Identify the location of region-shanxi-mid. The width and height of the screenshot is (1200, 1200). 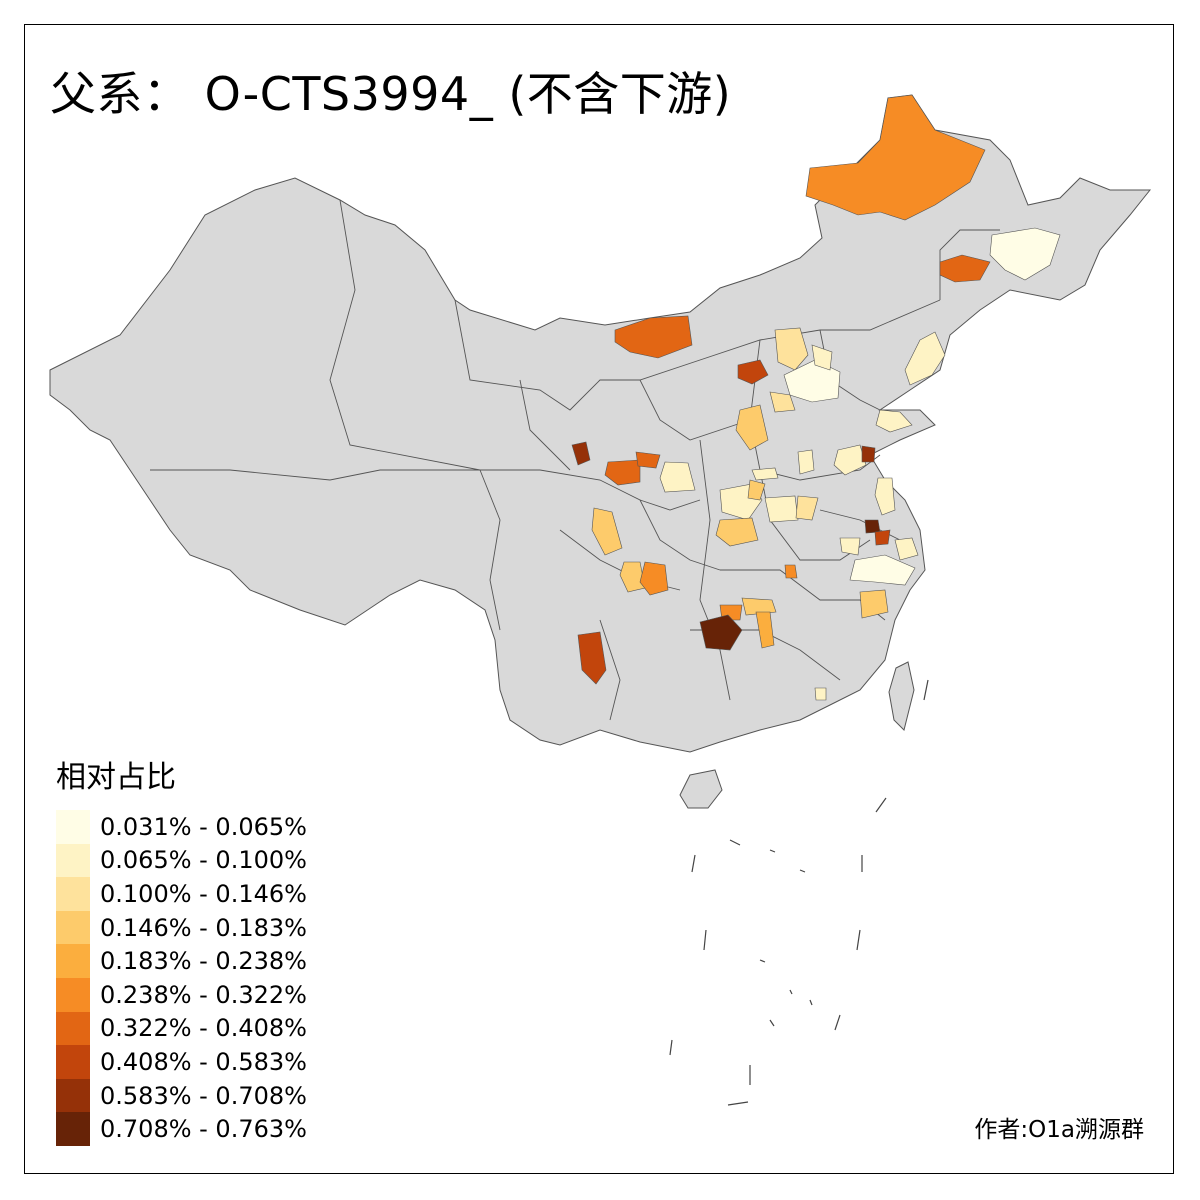
(782, 402).